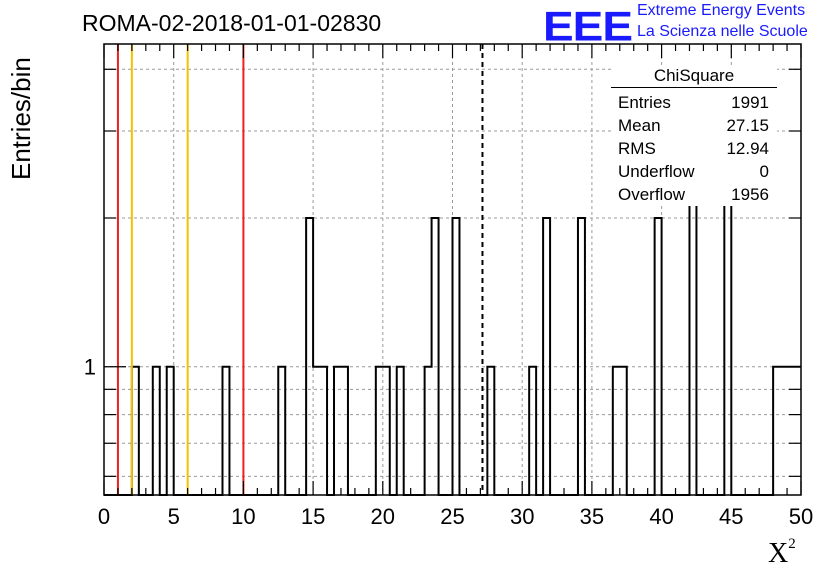  What do you see at coordinates (764, 171) in the screenshot?
I see `stats-value: 0` at bounding box center [764, 171].